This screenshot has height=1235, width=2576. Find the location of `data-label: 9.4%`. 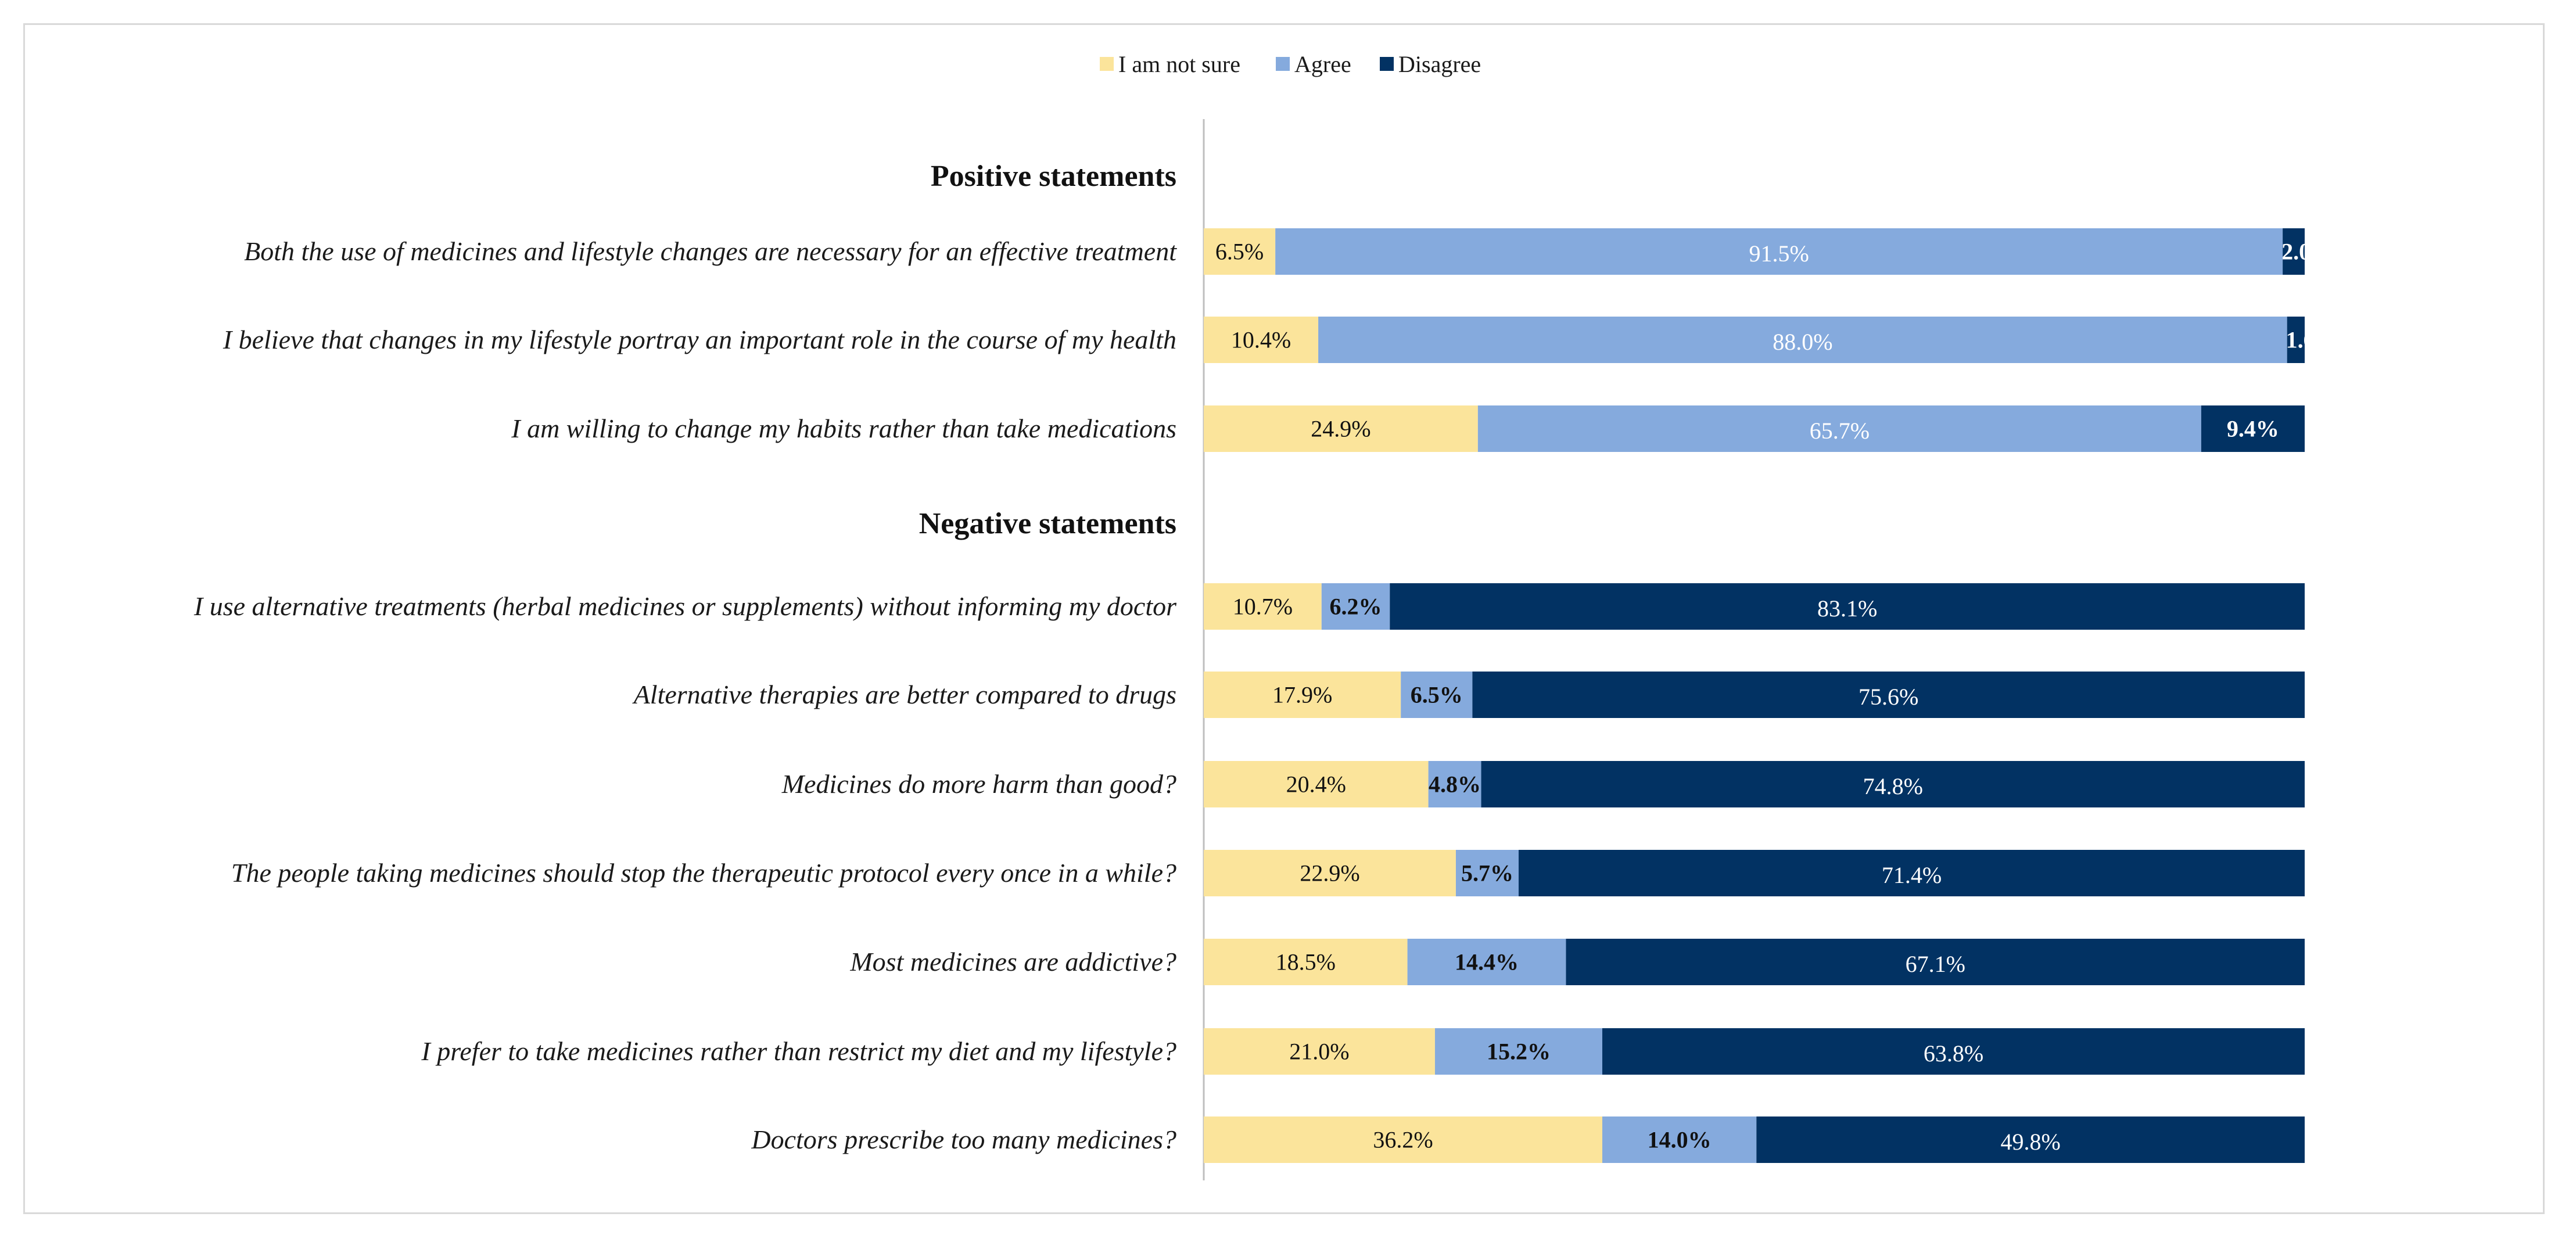

data-label: 9.4% is located at coordinates (2253, 428).